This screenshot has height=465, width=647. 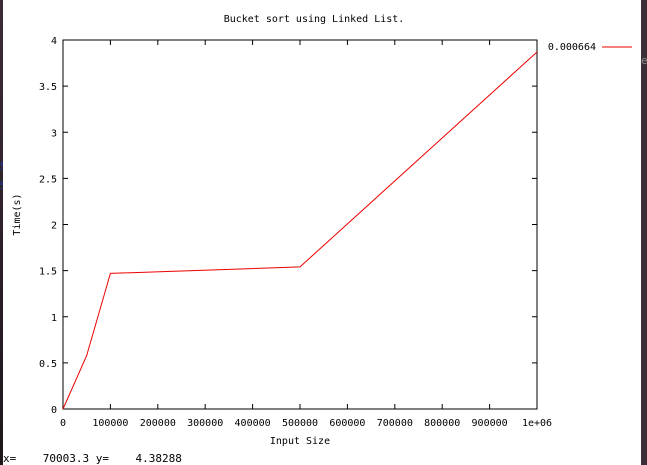 What do you see at coordinates (102, 458) in the screenshot?
I see `y-readout-label: y=` at bounding box center [102, 458].